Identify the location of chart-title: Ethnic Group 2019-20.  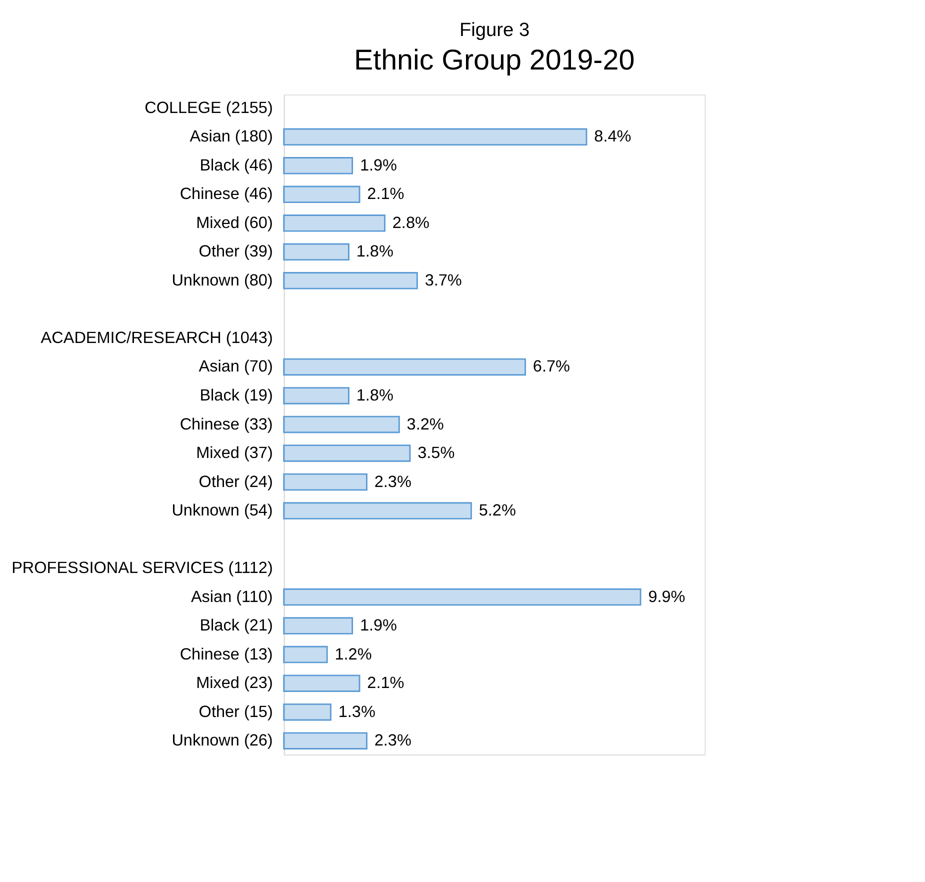
(494, 60).